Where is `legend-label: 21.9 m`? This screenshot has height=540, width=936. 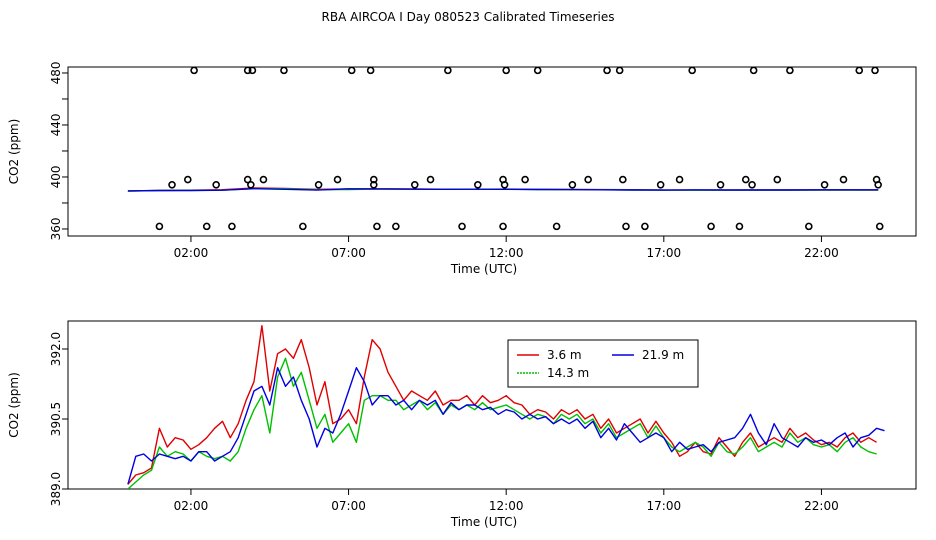 legend-label: 21.9 m is located at coordinates (663, 355).